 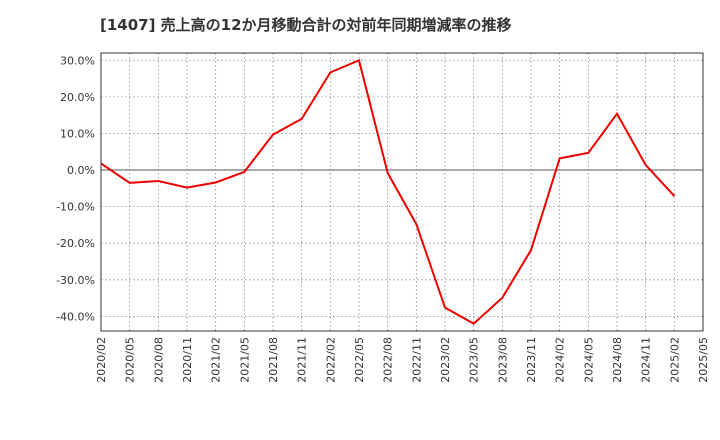 I want to click on y-tick-label: 0.0%, so click(x=81, y=170).